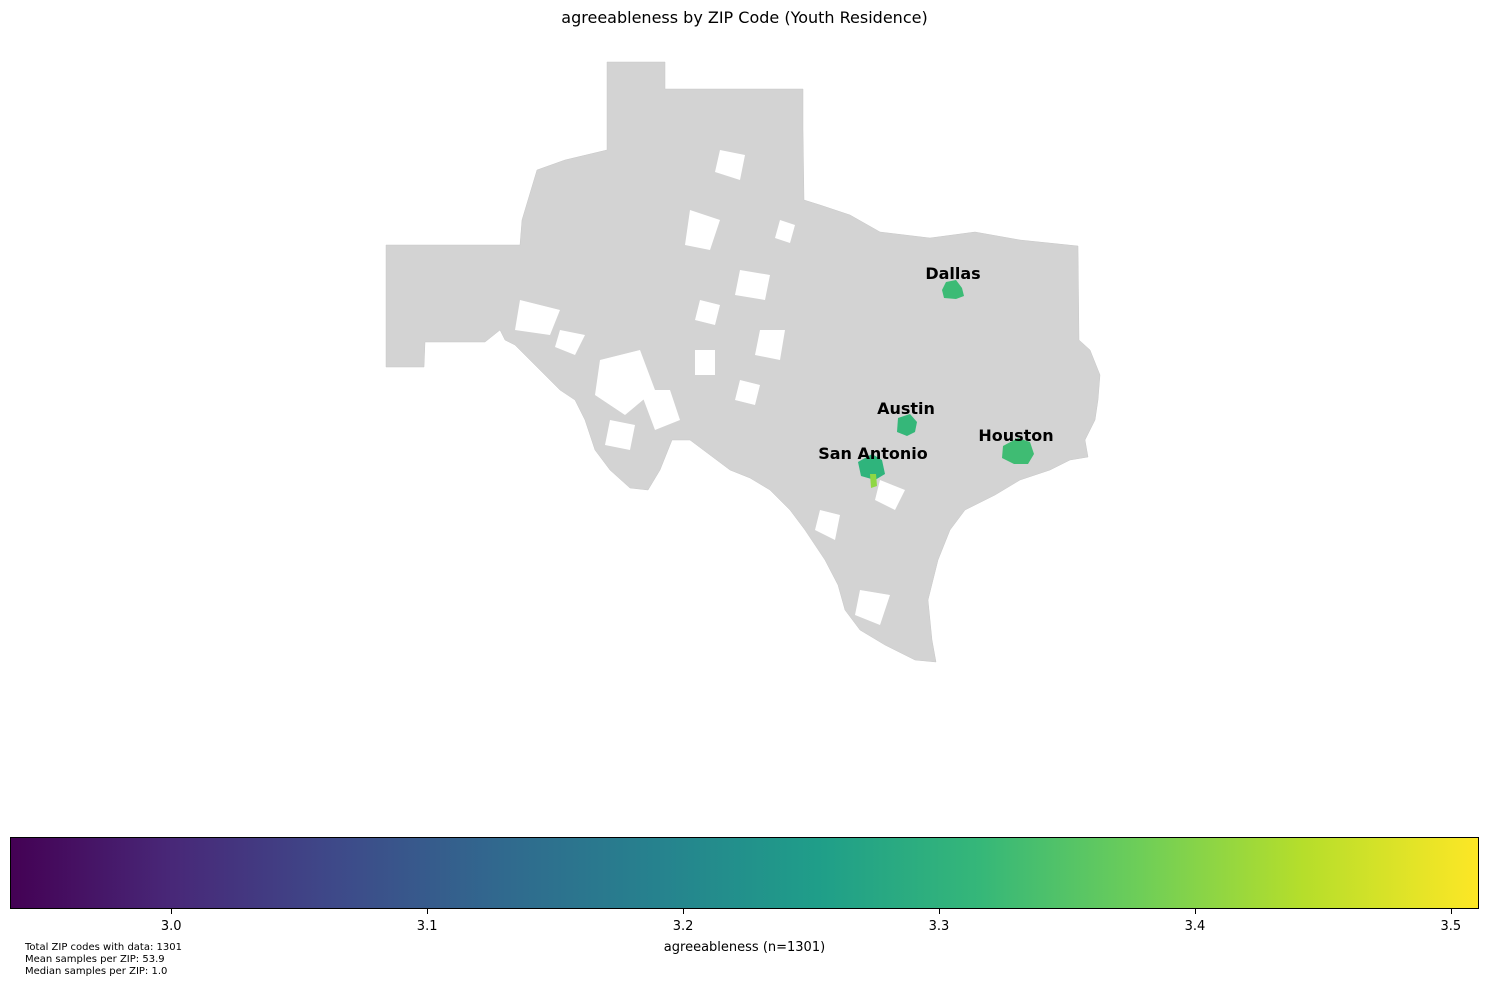  I want to click on san-antonio-zip-cluster, so click(871, 467).